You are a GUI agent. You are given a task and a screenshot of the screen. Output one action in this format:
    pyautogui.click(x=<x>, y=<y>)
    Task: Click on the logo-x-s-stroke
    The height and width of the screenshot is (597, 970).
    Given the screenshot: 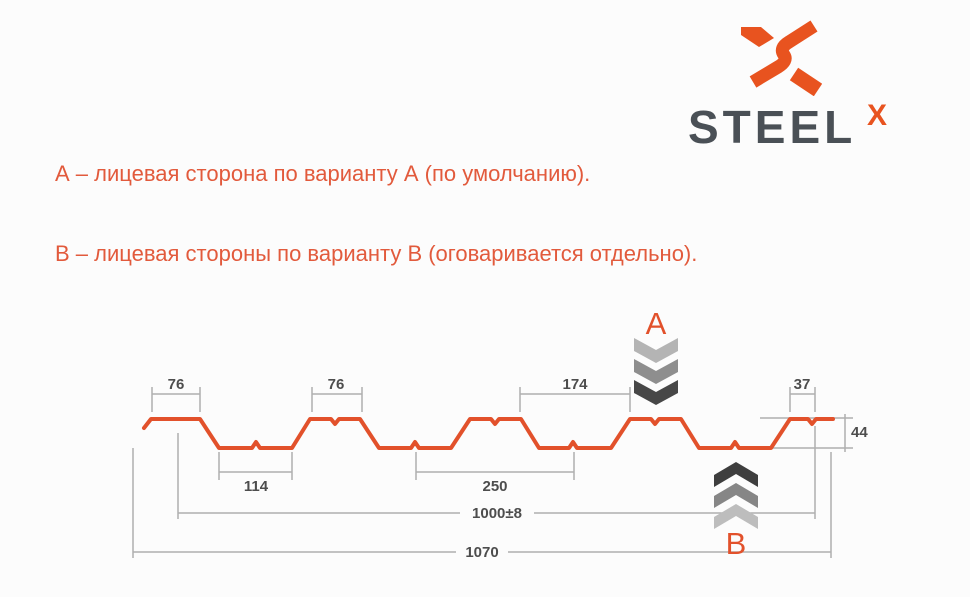 What is the action you would take?
    pyautogui.click(x=783, y=54)
    